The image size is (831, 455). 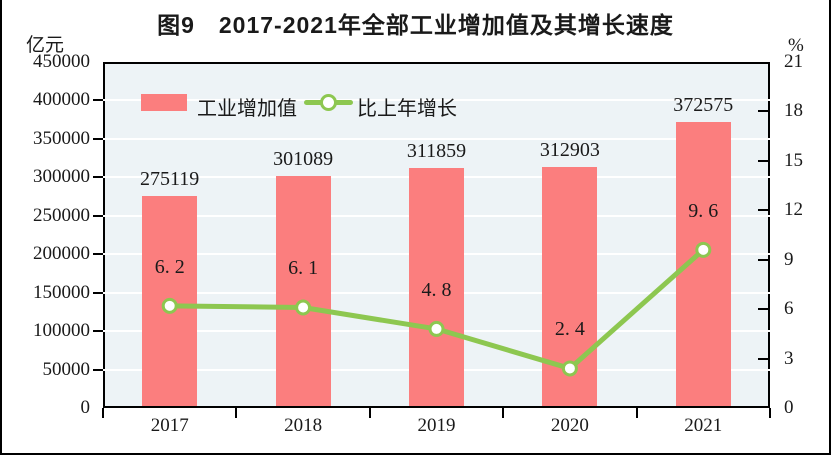 What do you see at coordinates (789, 358) in the screenshot?
I see `y-right-tick-label: 3` at bounding box center [789, 358].